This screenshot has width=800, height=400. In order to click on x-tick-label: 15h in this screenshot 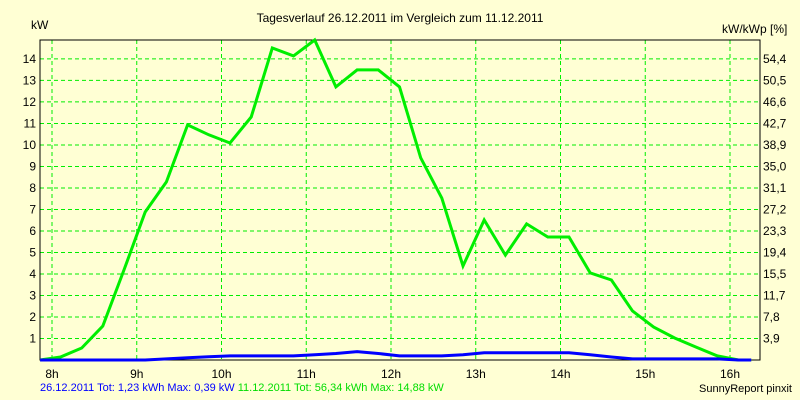, I will do `click(645, 374)`.